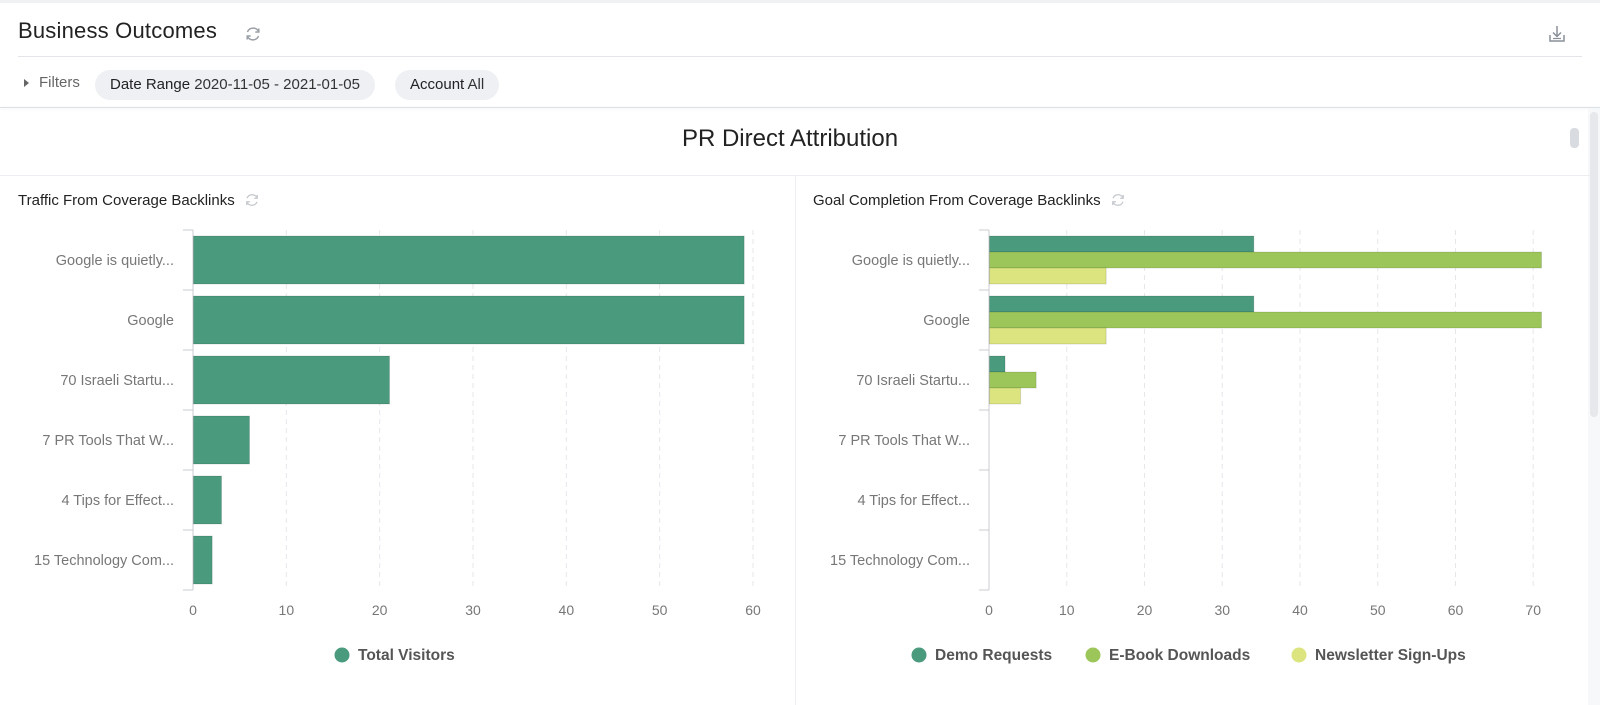  What do you see at coordinates (118, 30) in the screenshot?
I see `page-title: Business Outcomes` at bounding box center [118, 30].